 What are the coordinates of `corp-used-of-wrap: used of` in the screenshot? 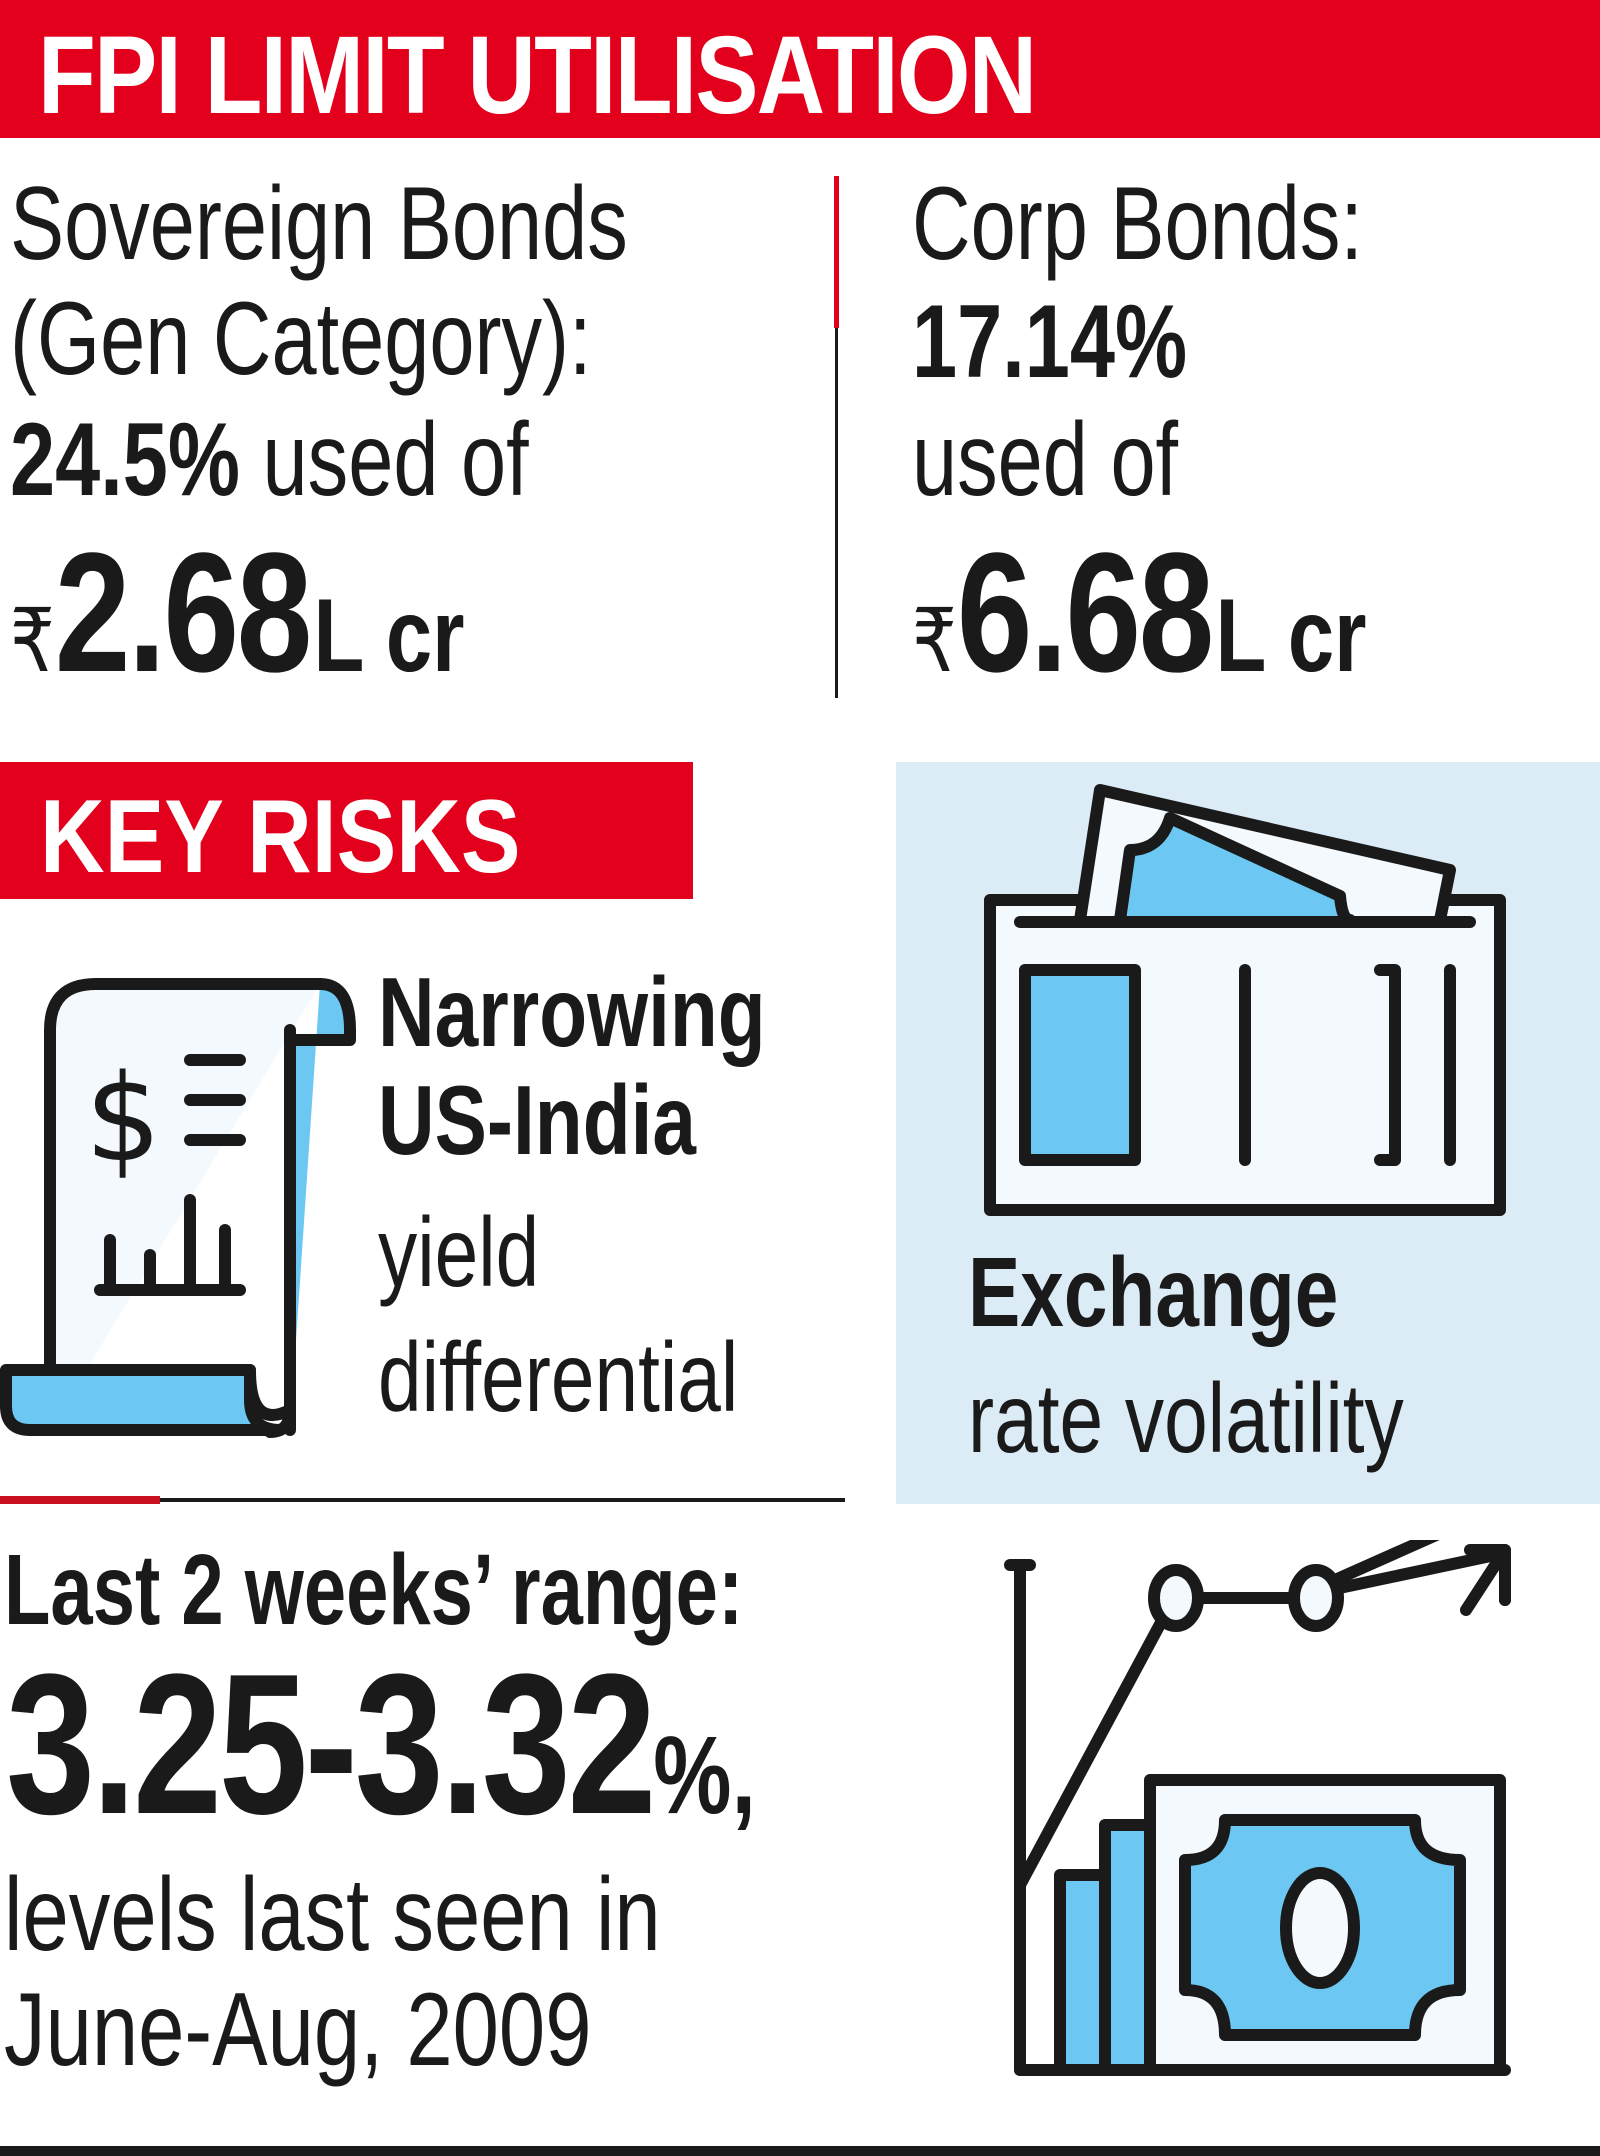 It's located at (1082, 460).